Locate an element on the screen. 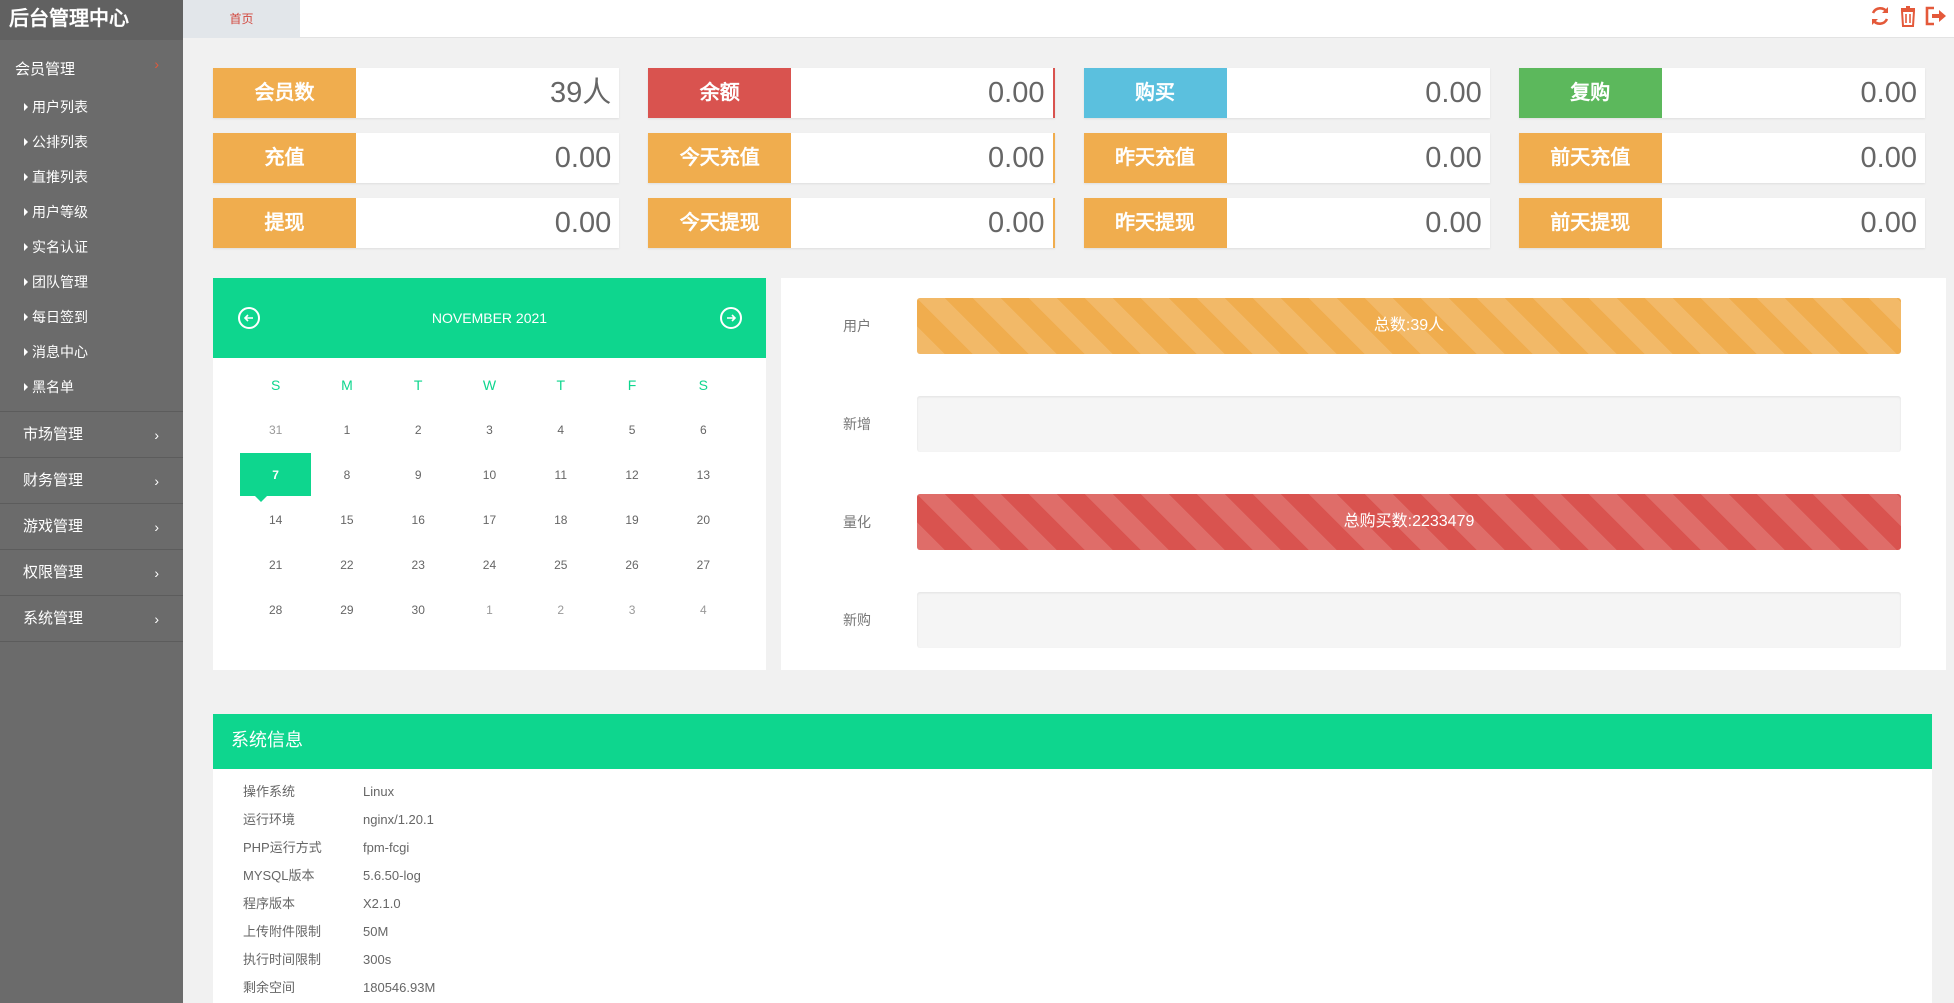  calendar-day: 10 is located at coordinates (489, 474).